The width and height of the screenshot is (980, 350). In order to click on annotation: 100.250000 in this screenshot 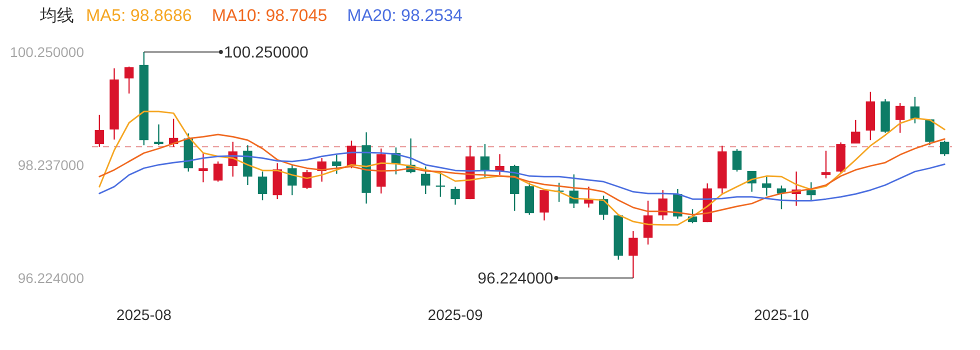, I will do `click(266, 53)`.